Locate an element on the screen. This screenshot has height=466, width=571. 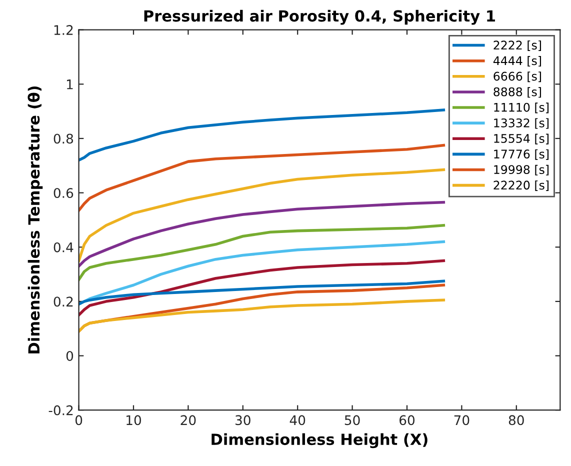
legend-label: 11110 [s] is located at coordinates (521, 108).